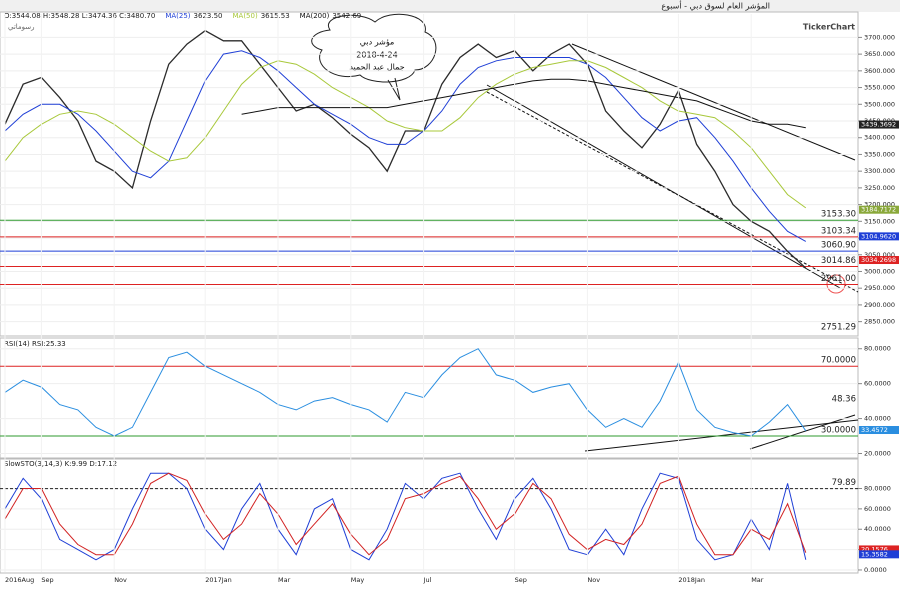  I want to click on y-tick-label: 2950.000, so click(879, 288).